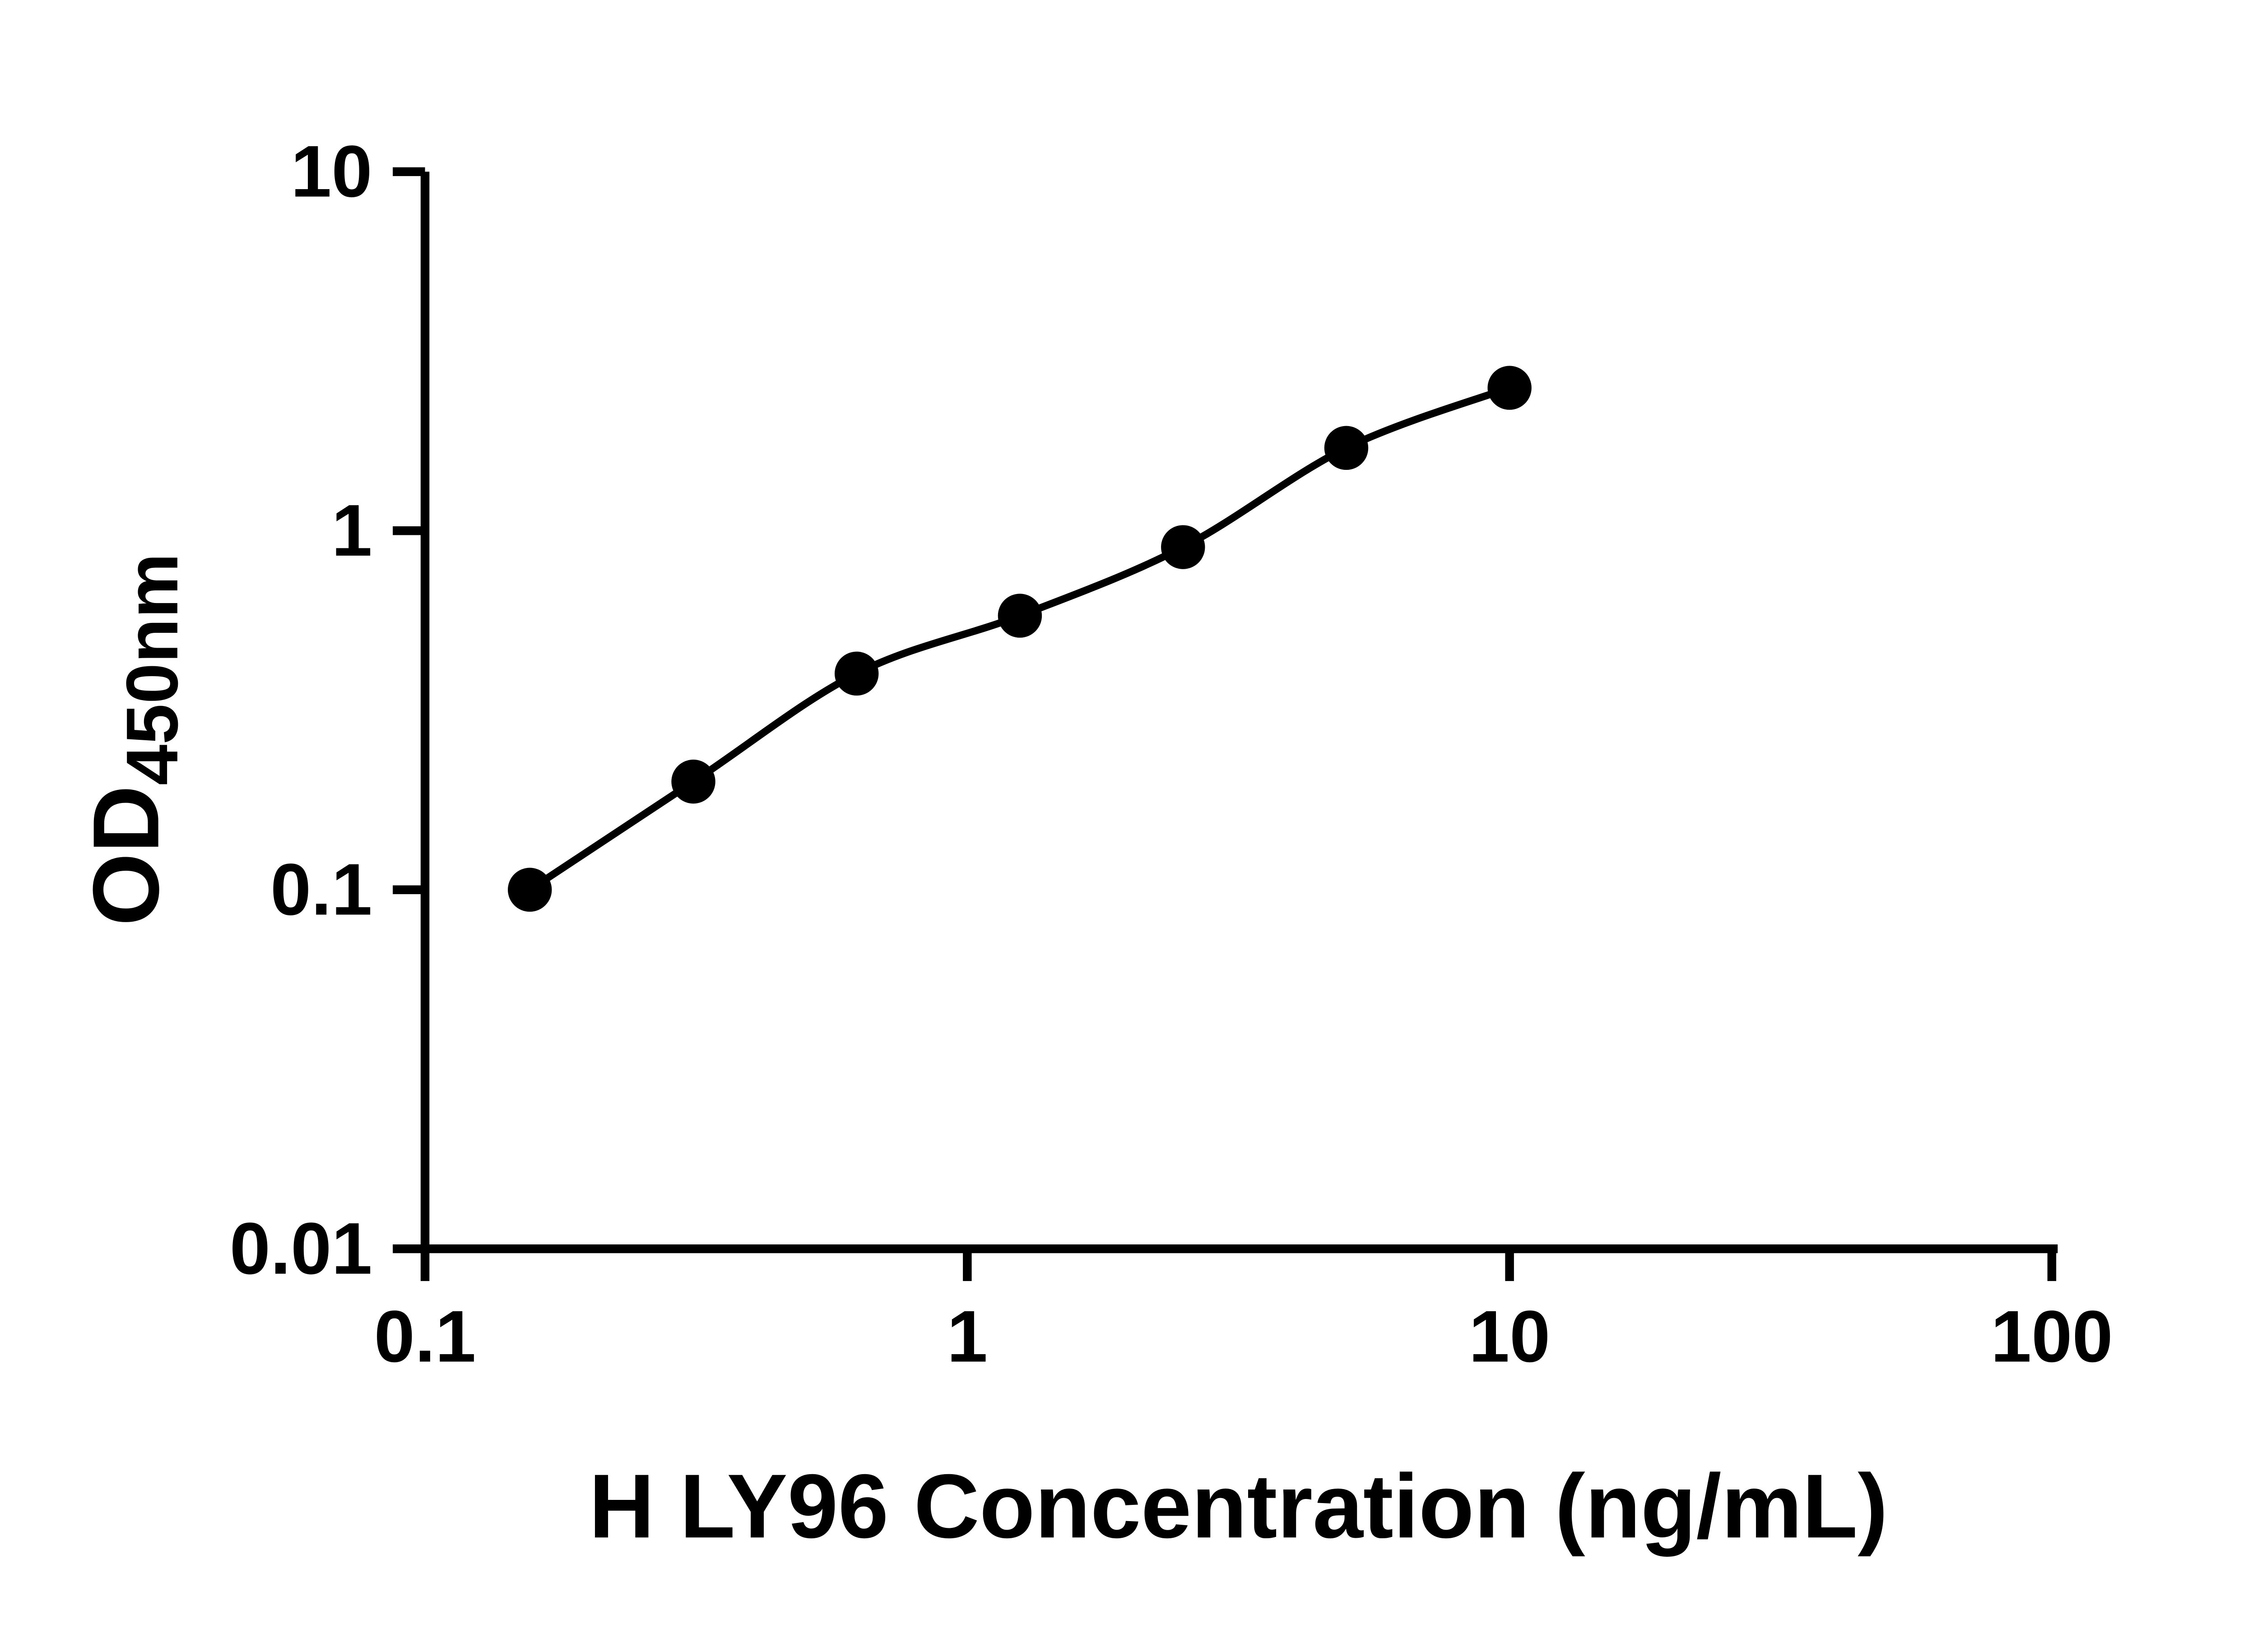 This screenshot has width=2257, height=1652. I want to click on y-tick-label: 0.01, so click(301, 1249).